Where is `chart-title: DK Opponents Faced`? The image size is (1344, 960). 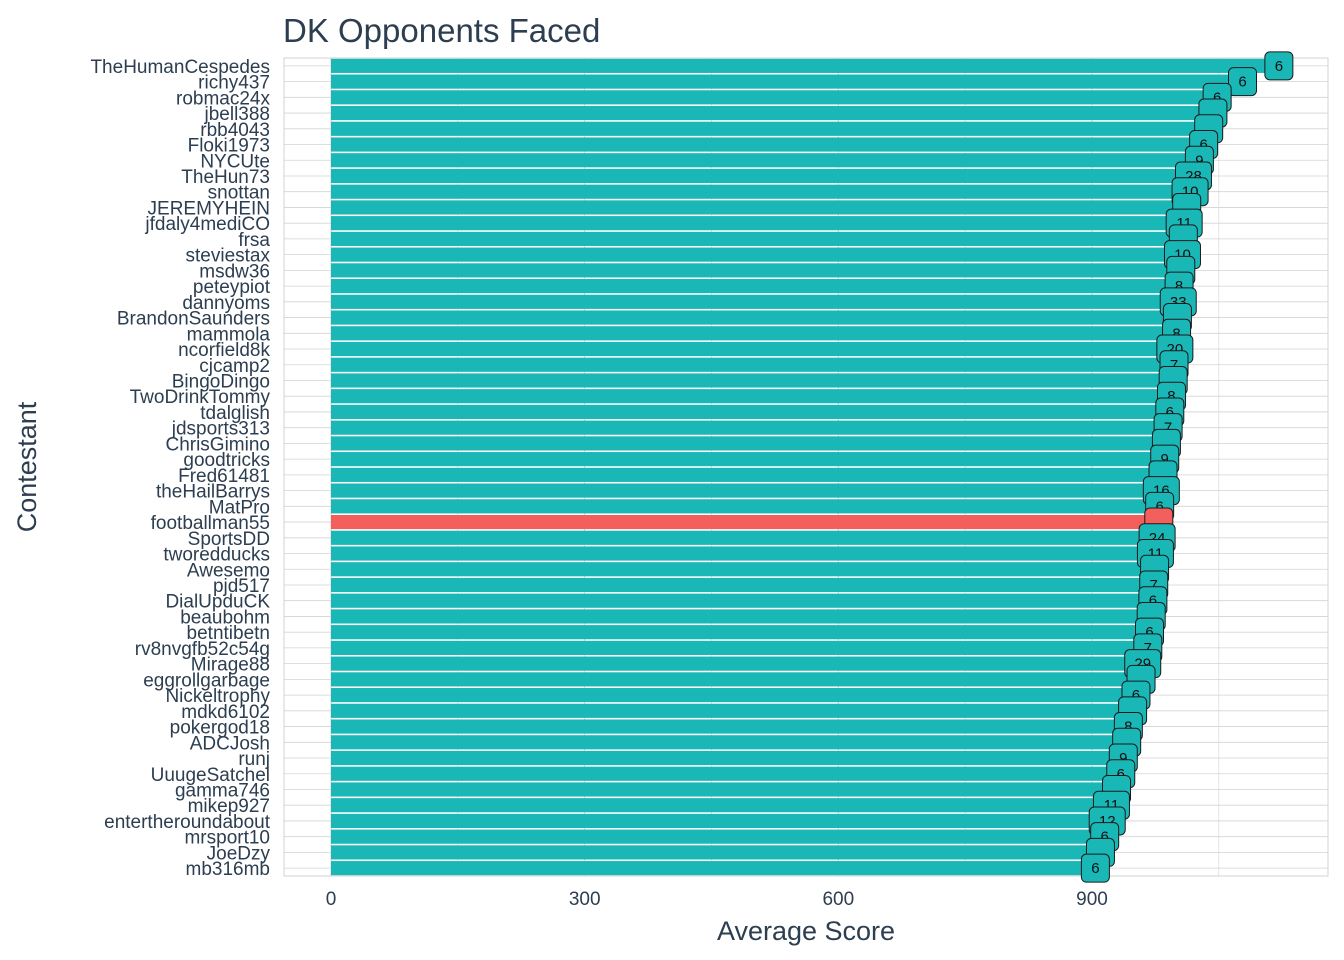
chart-title: DK Opponents Faced is located at coordinates (442, 30).